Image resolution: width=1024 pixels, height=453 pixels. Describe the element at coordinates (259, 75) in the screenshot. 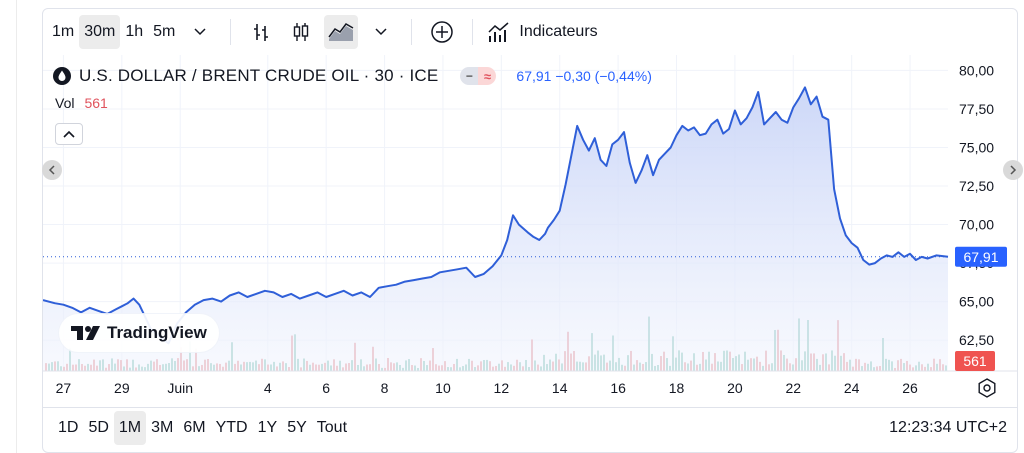

I see `symbol-title: U.S. DOLLAR / BRENT CRUDE OIL · 30 · ICE` at that location.